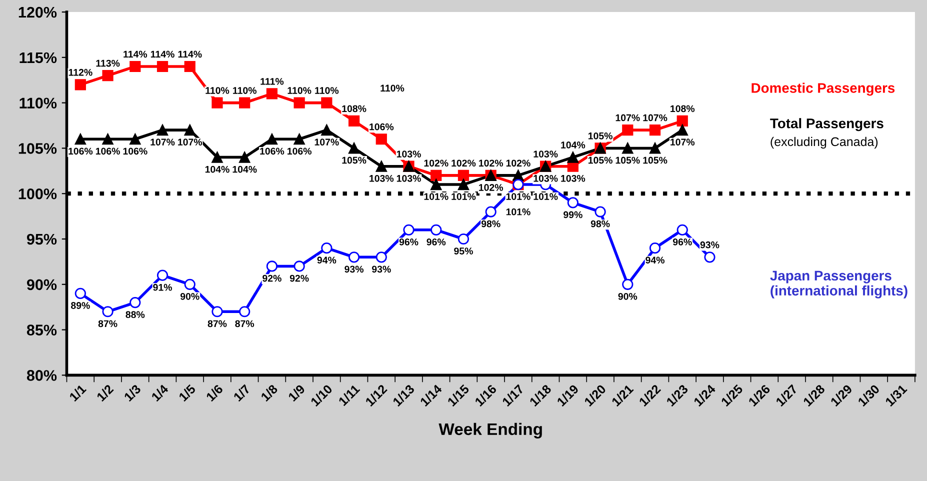  Describe the element at coordinates (187, 393) in the screenshot. I see `x-tick-label: 1/5` at that location.